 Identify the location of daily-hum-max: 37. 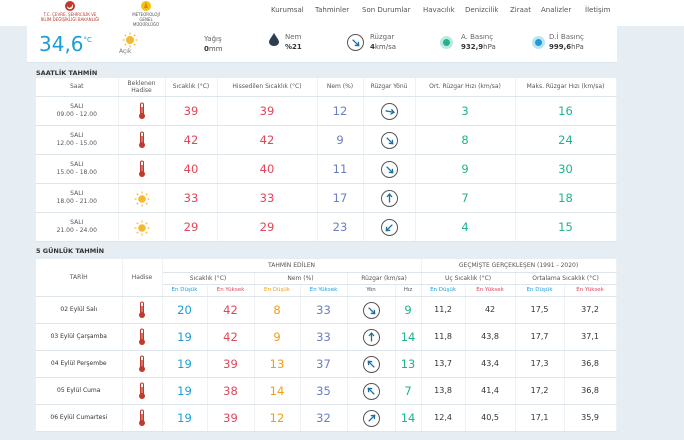
(324, 364).